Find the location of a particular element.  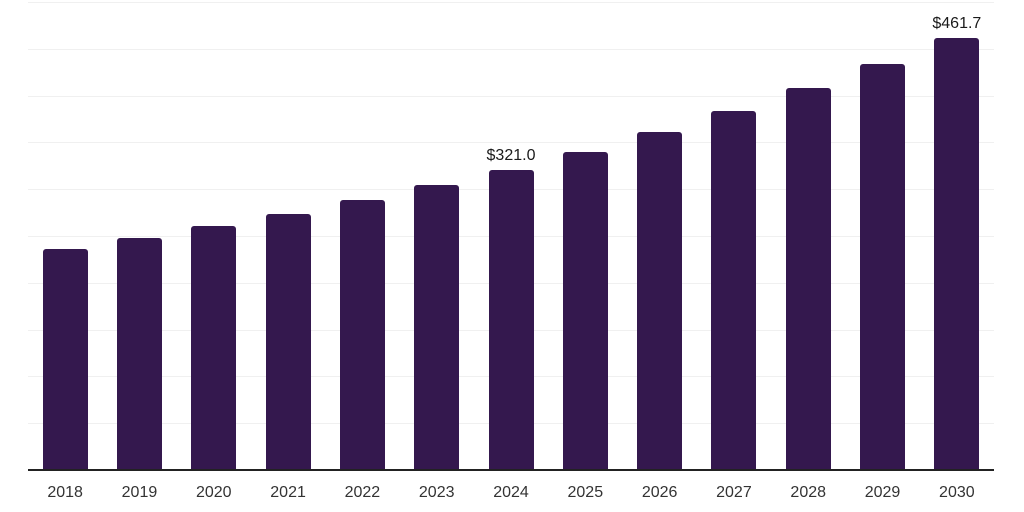

data-label-2024: $321.0 is located at coordinates (511, 155).